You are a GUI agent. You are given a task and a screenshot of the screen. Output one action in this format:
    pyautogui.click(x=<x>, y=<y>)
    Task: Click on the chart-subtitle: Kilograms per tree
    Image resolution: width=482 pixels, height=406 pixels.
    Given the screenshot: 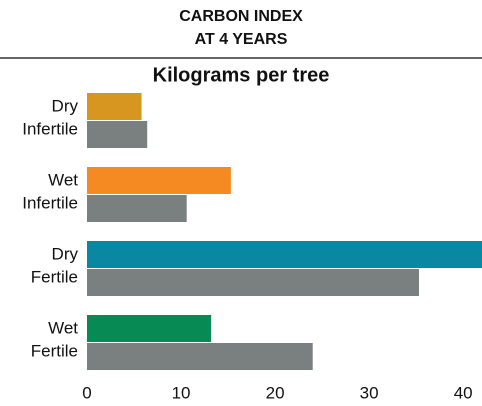 What is the action you would take?
    pyautogui.click(x=241, y=75)
    